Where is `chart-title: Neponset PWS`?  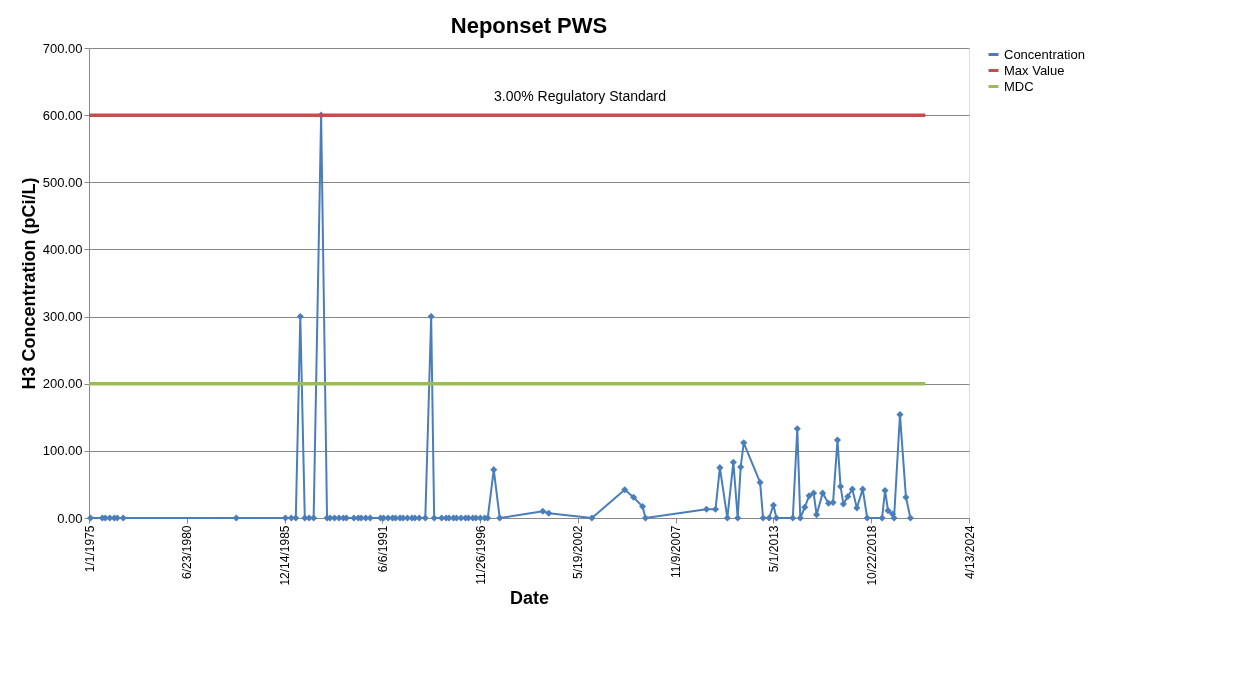 chart-title: Neponset PWS is located at coordinates (529, 25).